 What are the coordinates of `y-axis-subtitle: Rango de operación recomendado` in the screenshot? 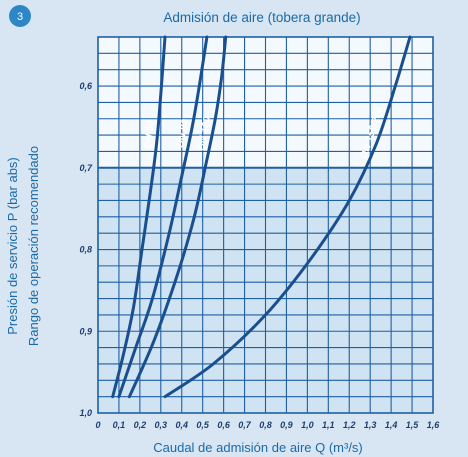 It's located at (33, 246).